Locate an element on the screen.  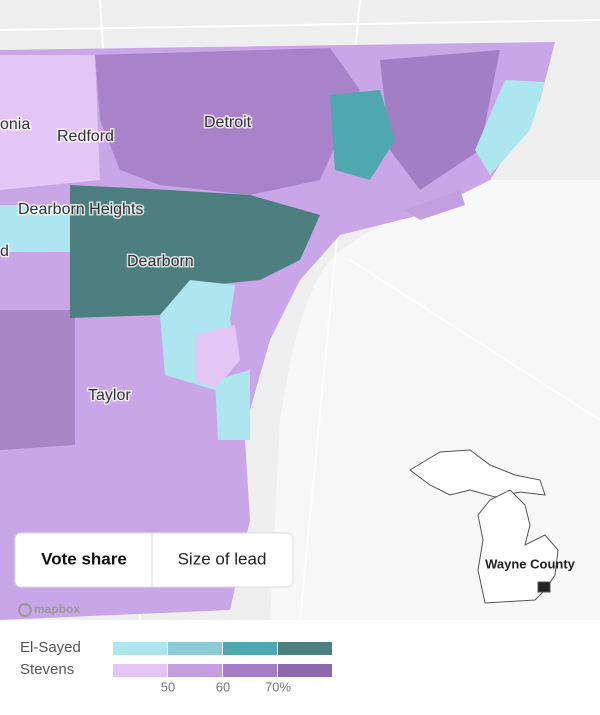
michigan-inset is located at coordinates (484, 526).